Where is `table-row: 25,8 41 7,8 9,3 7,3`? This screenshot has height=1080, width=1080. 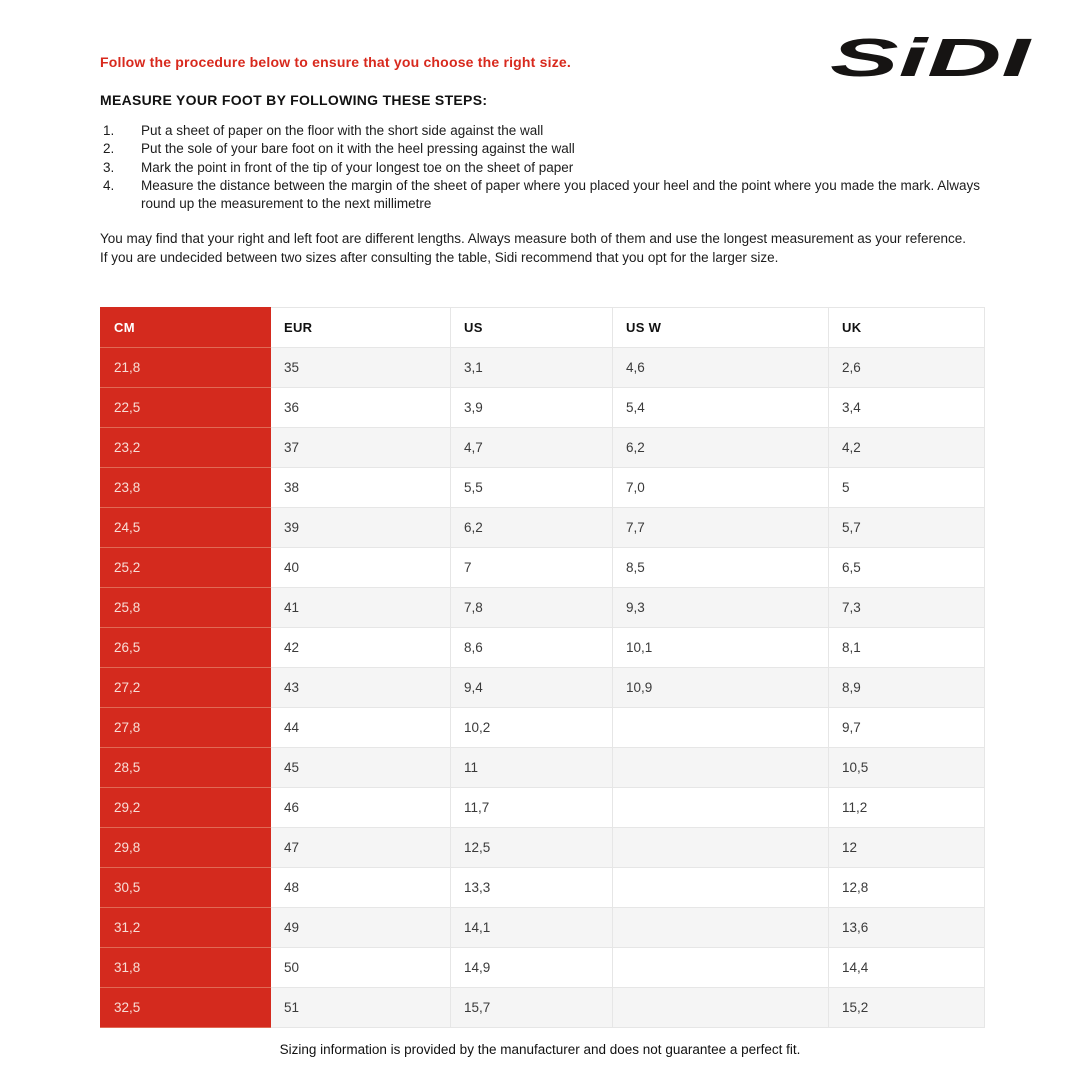
table-row: 25,8 41 7,8 9,3 7,3 is located at coordinates (542, 607).